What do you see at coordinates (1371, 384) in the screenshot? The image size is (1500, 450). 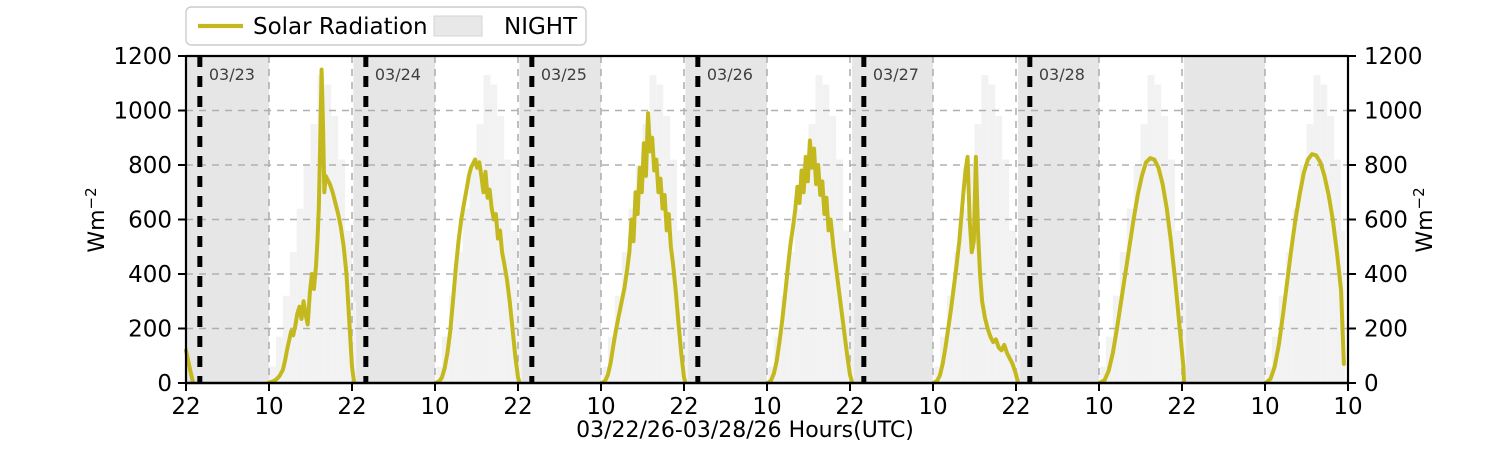 I see `y-tick-label-right: 0` at bounding box center [1371, 384].